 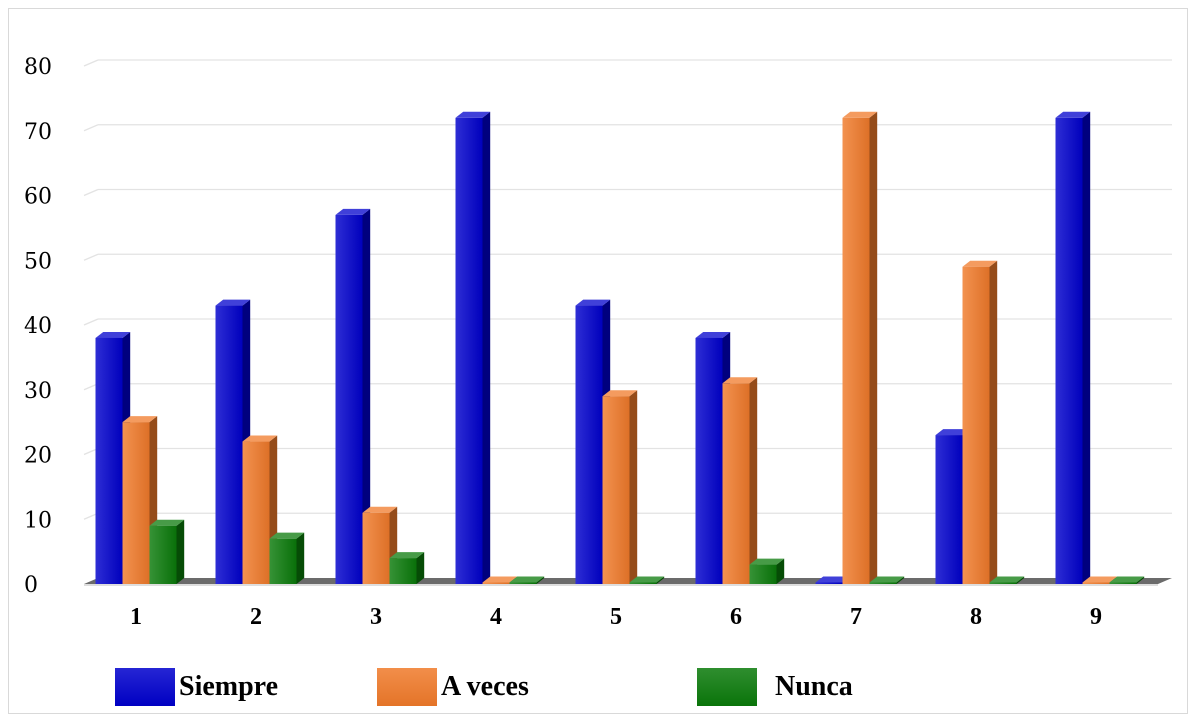 I want to click on y-tick-label: 20, so click(x=38, y=456).